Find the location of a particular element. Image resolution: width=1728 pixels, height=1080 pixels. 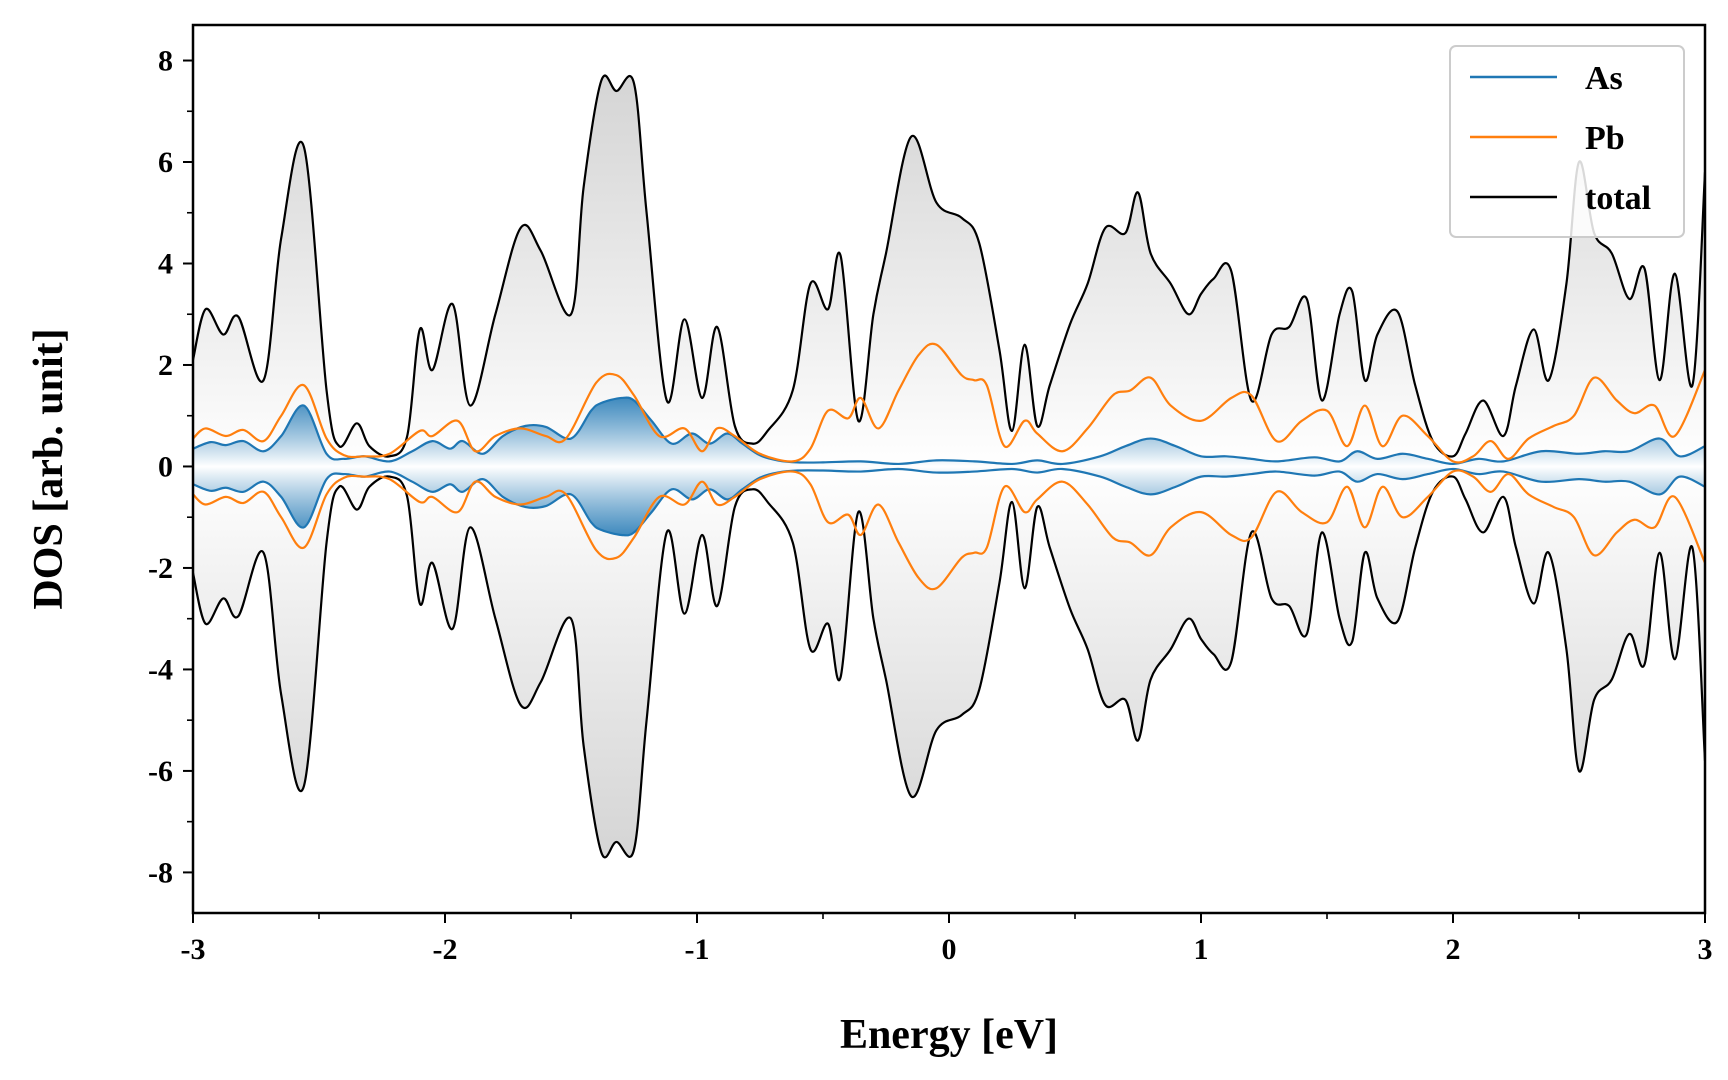

x-axis: -3 -2 -1 0 1 2 3 is located at coordinates (947, 939).